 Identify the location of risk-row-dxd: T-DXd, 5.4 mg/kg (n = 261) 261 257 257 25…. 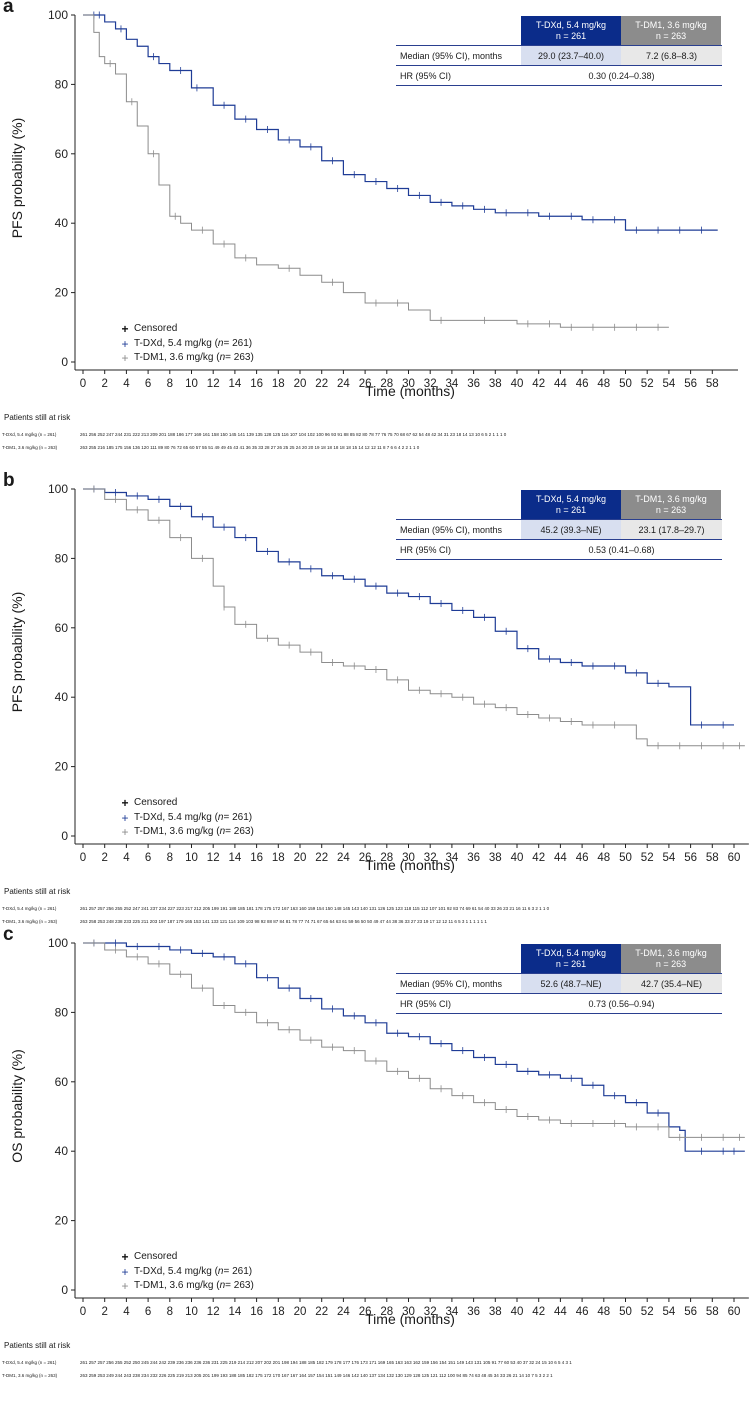
(374, 911).